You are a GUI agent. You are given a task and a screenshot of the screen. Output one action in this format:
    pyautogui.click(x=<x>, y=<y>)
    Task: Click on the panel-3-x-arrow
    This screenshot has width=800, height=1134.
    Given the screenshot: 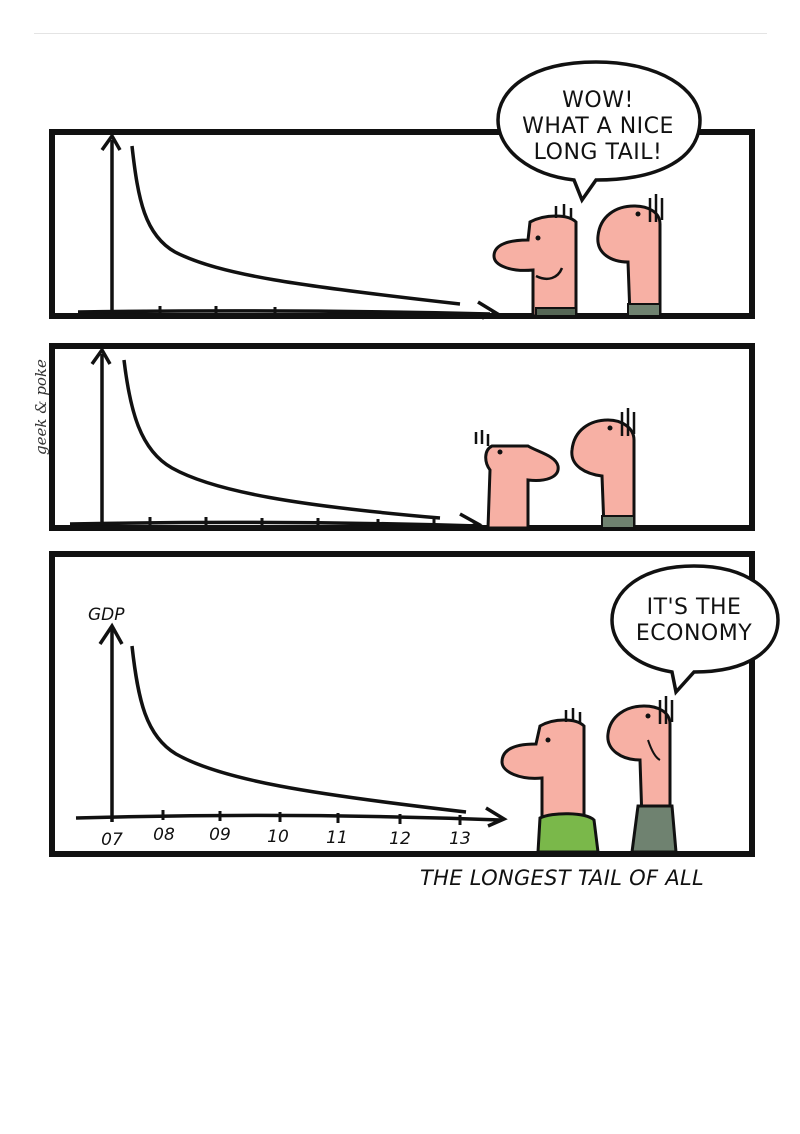 What is the action you would take?
    pyautogui.click(x=496, y=817)
    